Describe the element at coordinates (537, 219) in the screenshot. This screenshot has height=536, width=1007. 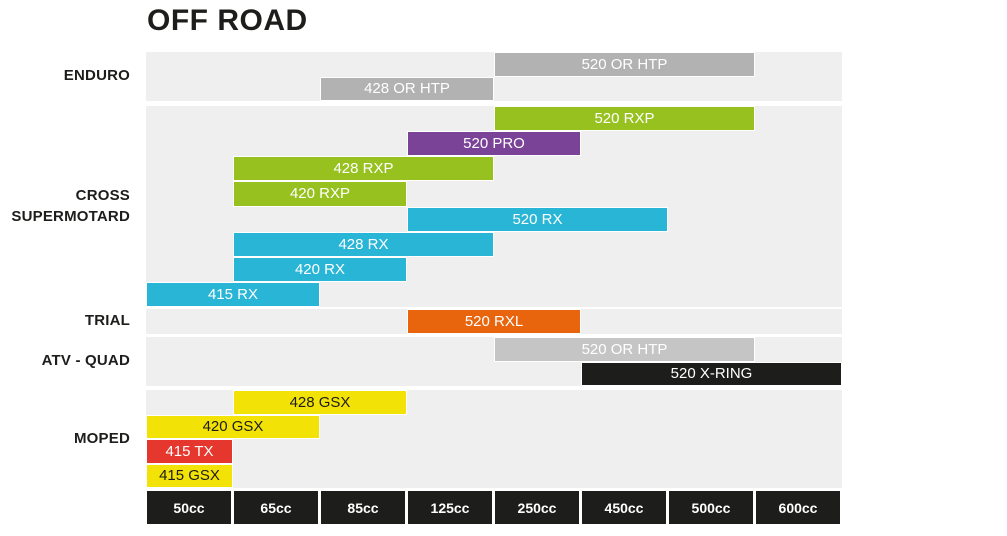
I see `bar-520-rx: 520 RX` at that location.